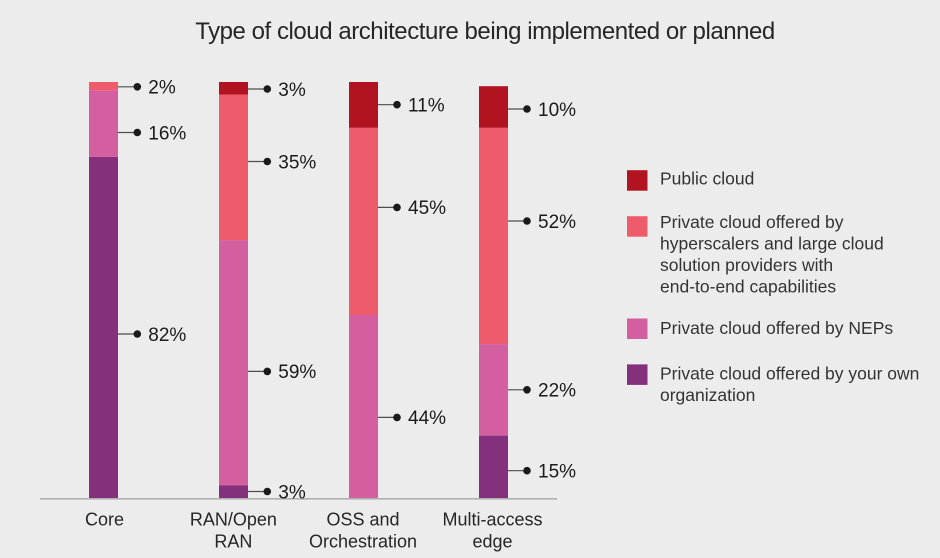 This screenshot has height=558, width=940. Describe the element at coordinates (297, 162) in the screenshot. I see `svg-text: 35%` at that location.